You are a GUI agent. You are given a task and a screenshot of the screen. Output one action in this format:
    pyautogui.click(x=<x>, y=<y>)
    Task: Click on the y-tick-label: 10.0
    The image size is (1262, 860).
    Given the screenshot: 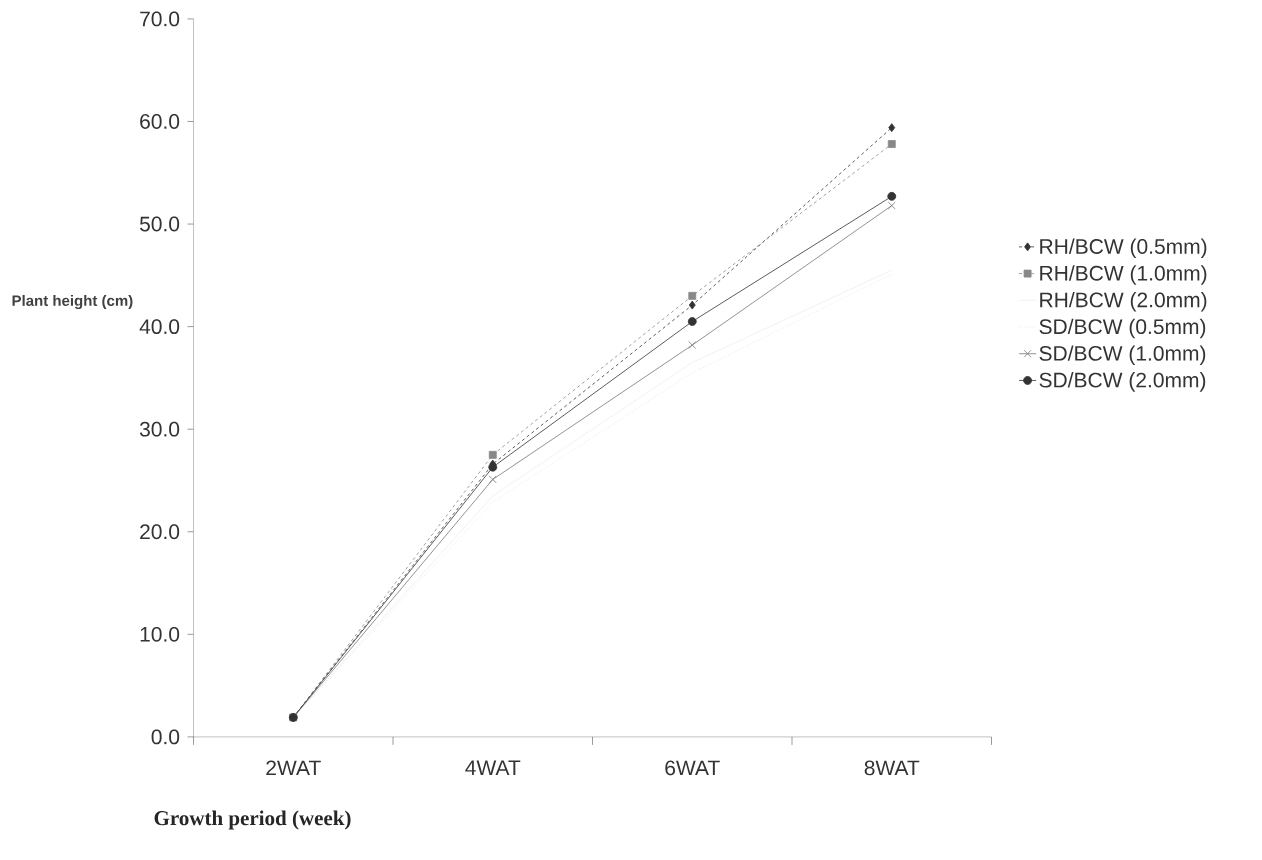 What is the action you would take?
    pyautogui.click(x=160, y=634)
    